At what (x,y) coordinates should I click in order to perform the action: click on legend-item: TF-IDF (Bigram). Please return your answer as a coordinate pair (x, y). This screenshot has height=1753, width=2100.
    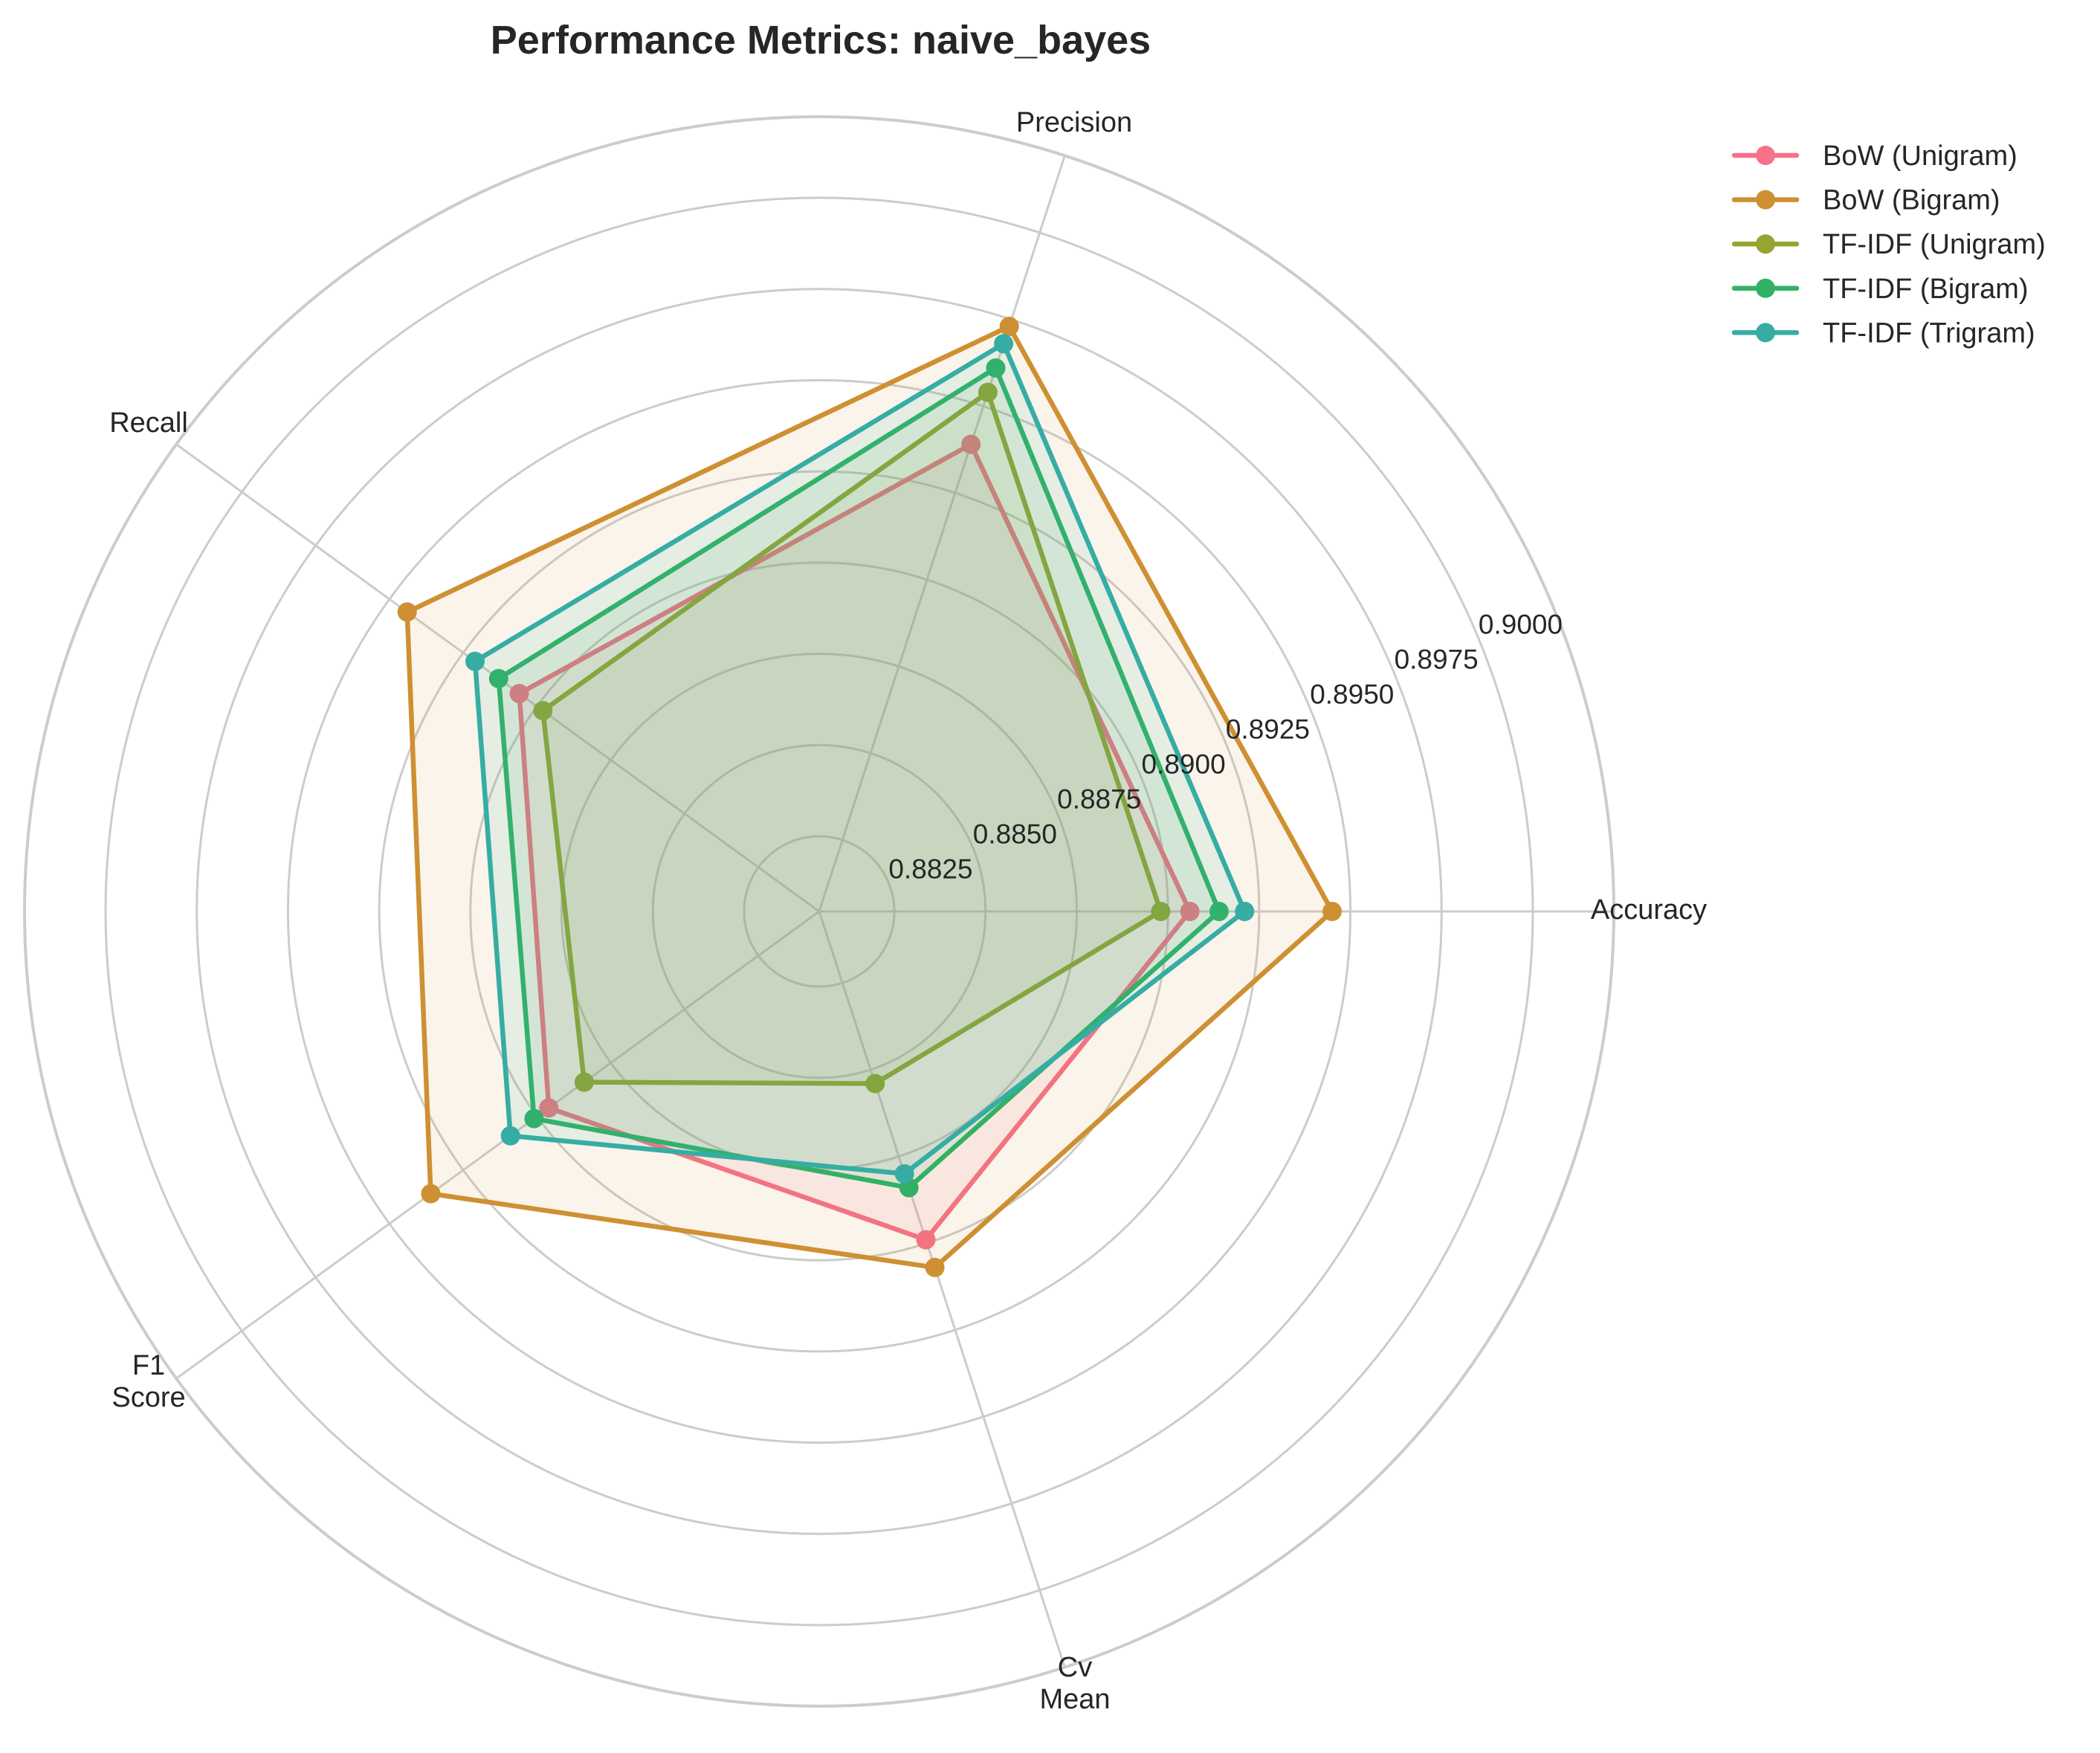
    Looking at the image, I should click on (1880, 289).